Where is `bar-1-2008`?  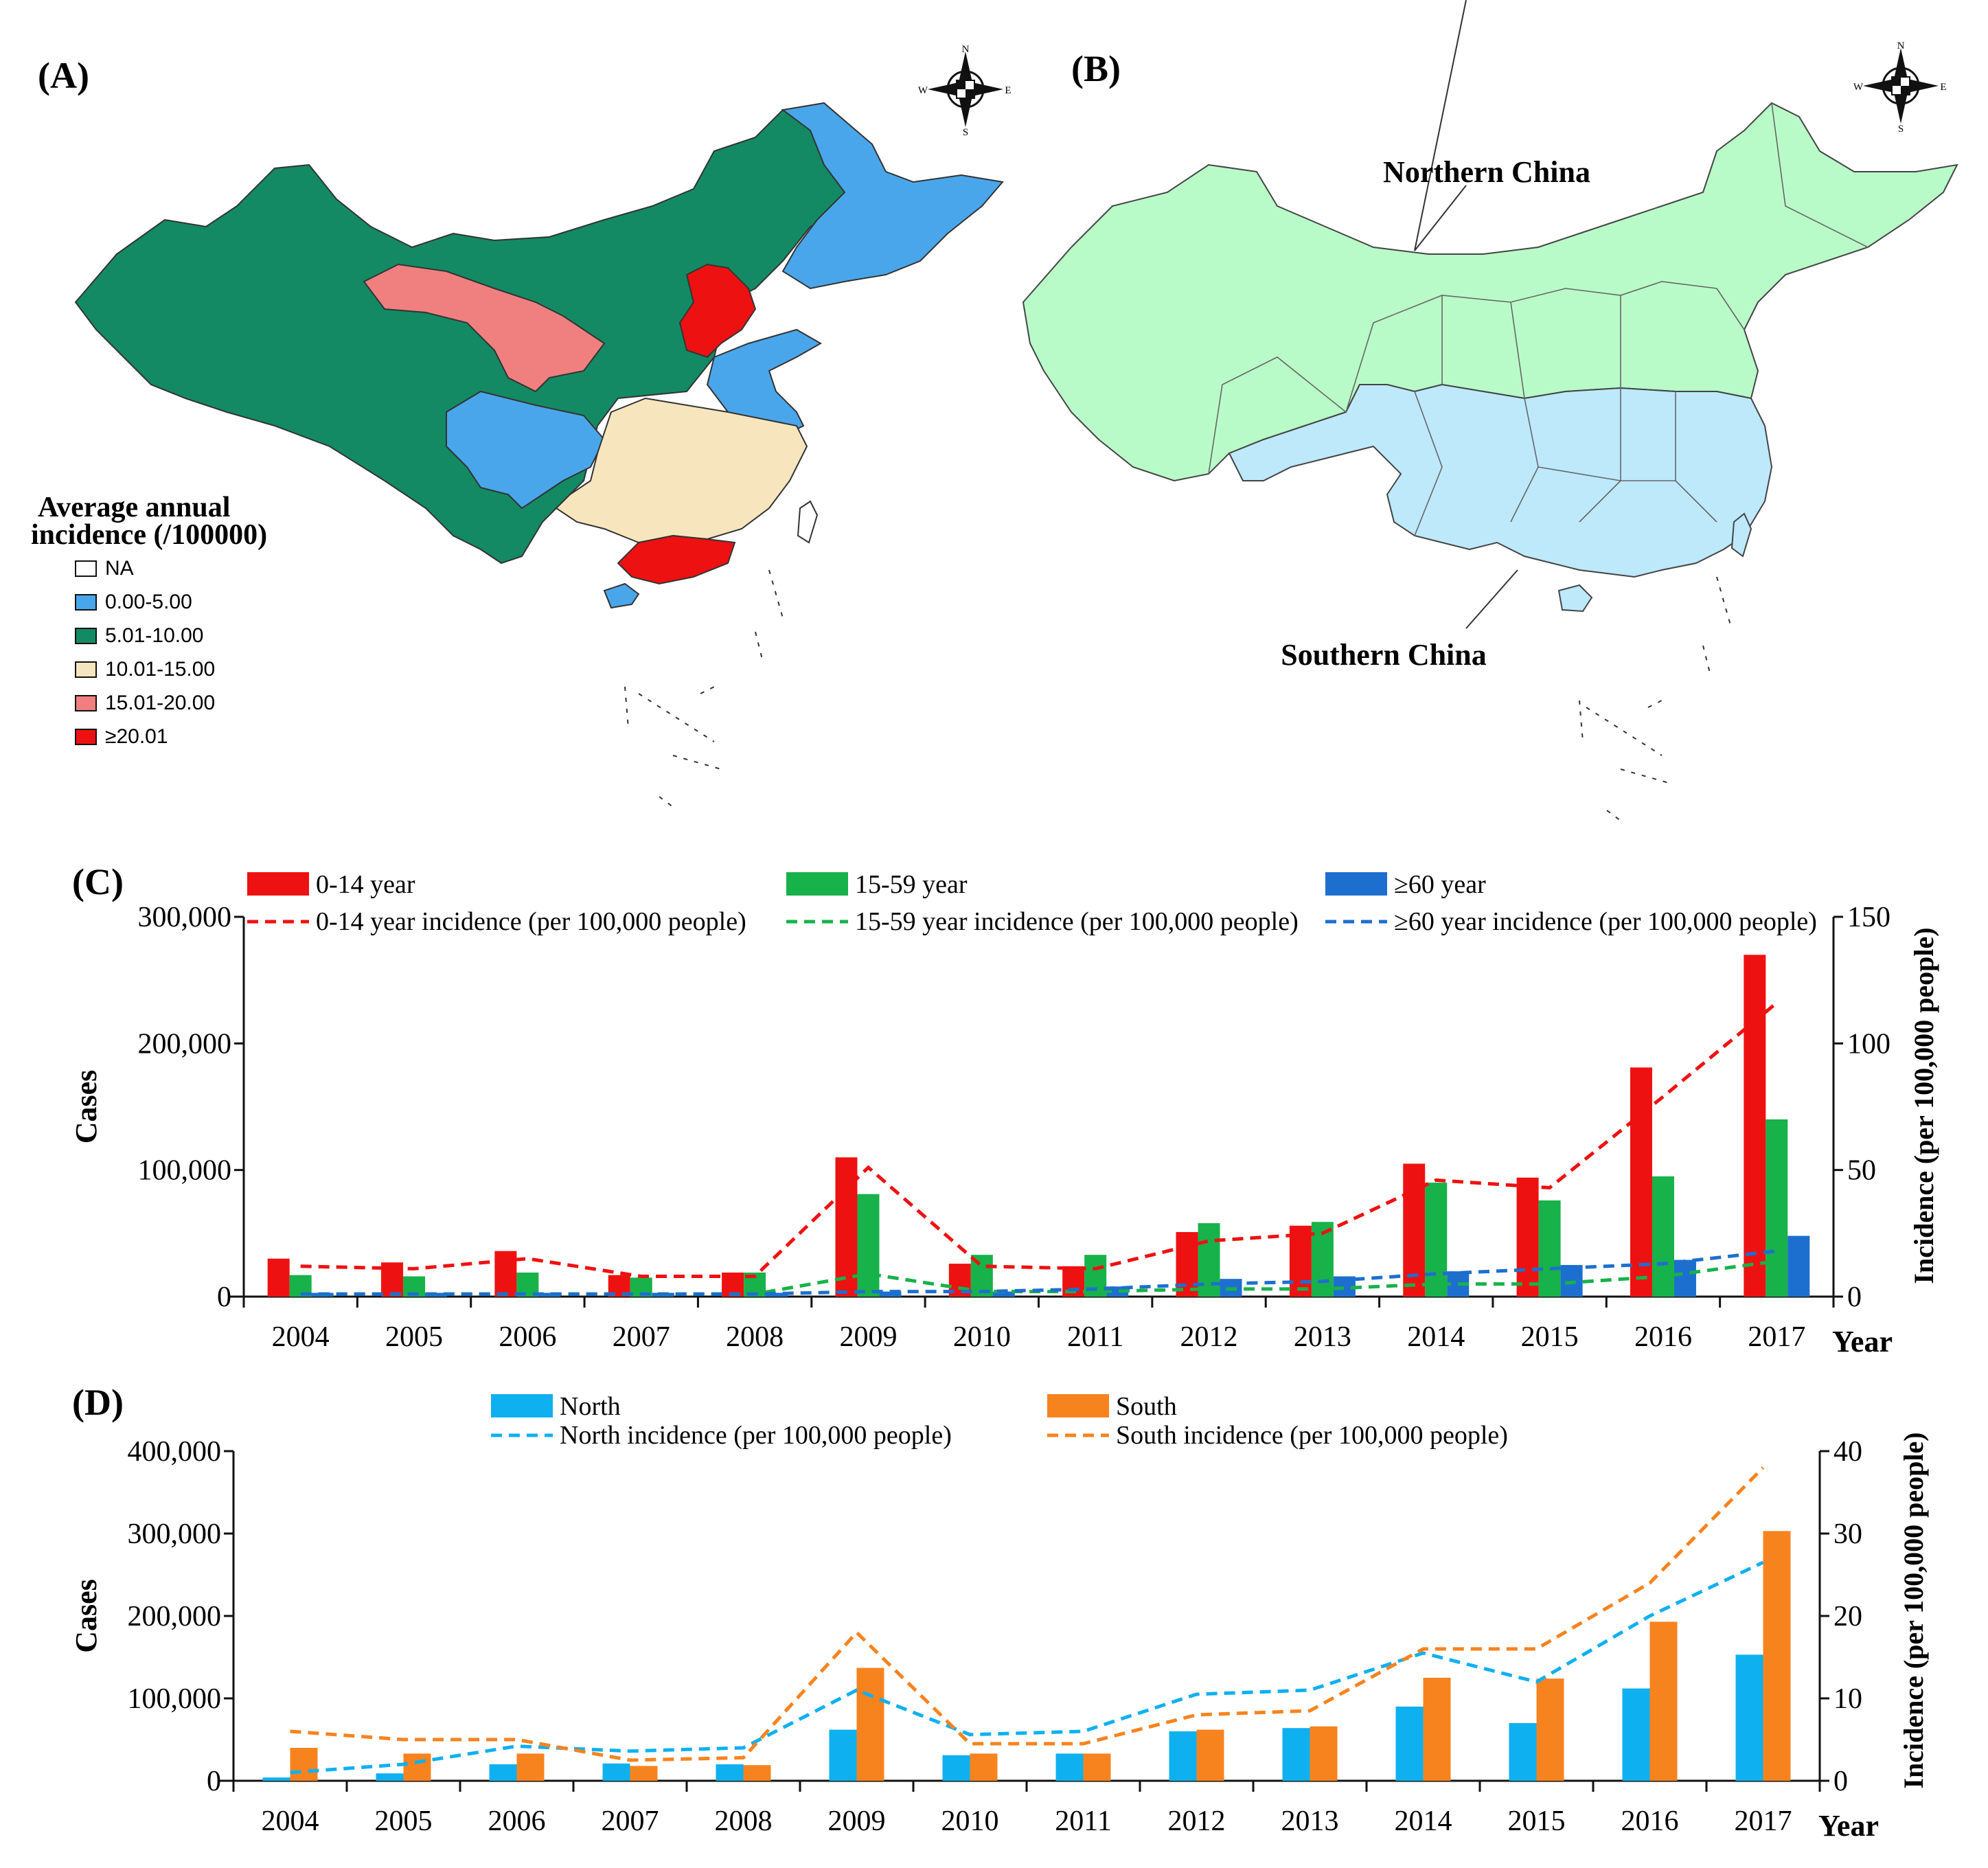
bar-1-2008 is located at coordinates (757, 1773).